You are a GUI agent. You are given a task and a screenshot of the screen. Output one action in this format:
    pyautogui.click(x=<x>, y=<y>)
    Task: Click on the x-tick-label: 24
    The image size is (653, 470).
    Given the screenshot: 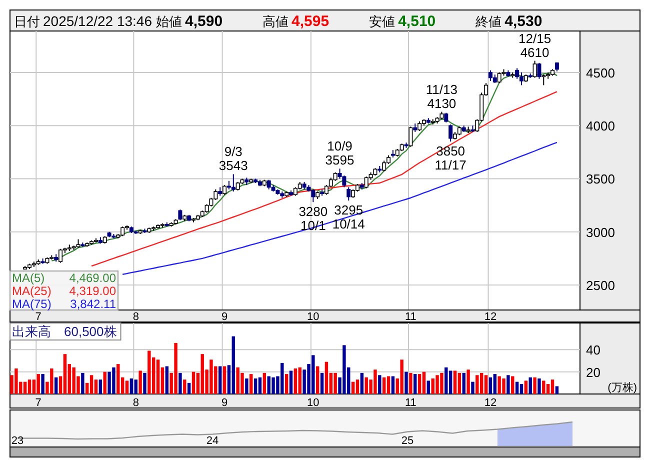 What is the action you would take?
    pyautogui.click(x=212, y=441)
    